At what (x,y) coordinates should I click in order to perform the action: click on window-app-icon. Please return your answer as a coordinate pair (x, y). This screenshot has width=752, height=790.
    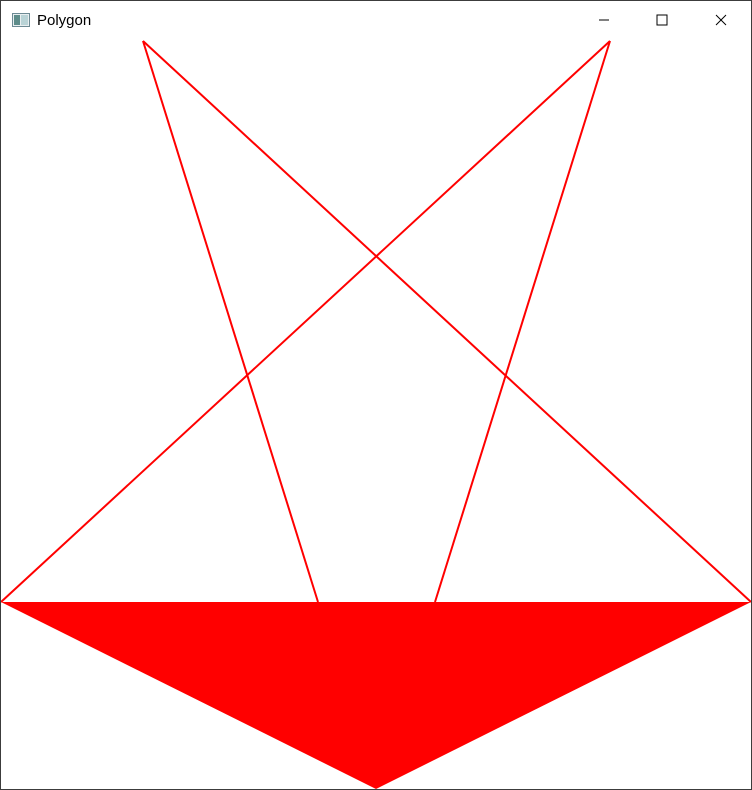
    Looking at the image, I should click on (21, 20).